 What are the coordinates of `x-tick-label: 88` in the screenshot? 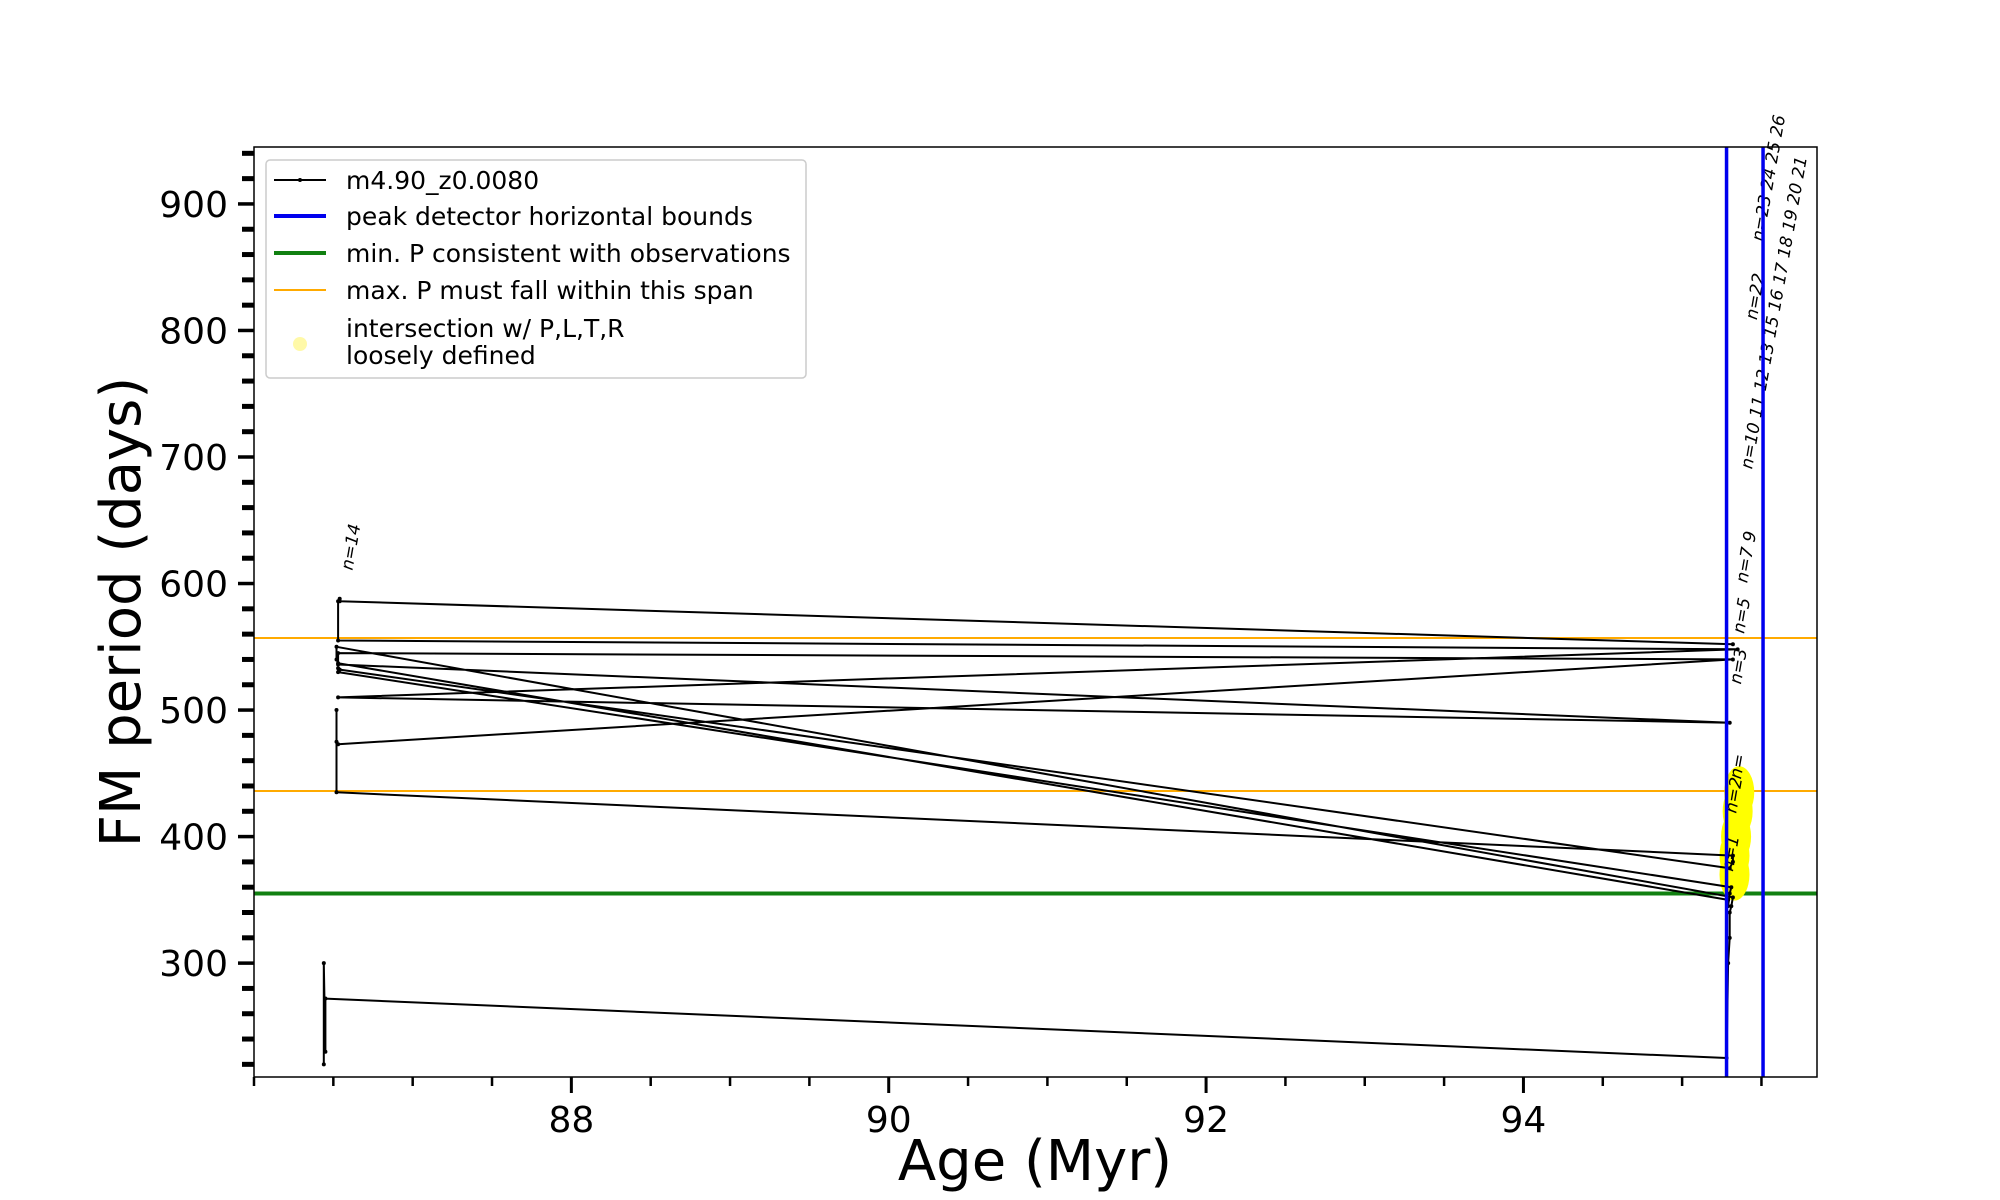 It's located at (571, 1120).